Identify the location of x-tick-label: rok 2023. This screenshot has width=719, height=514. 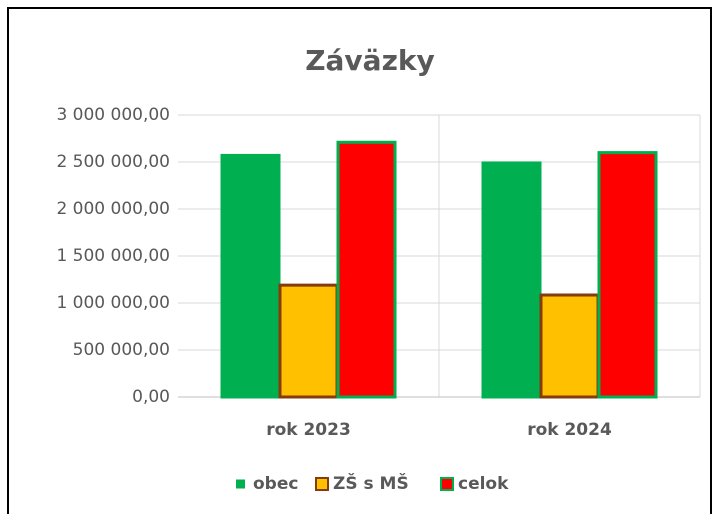
(308, 430).